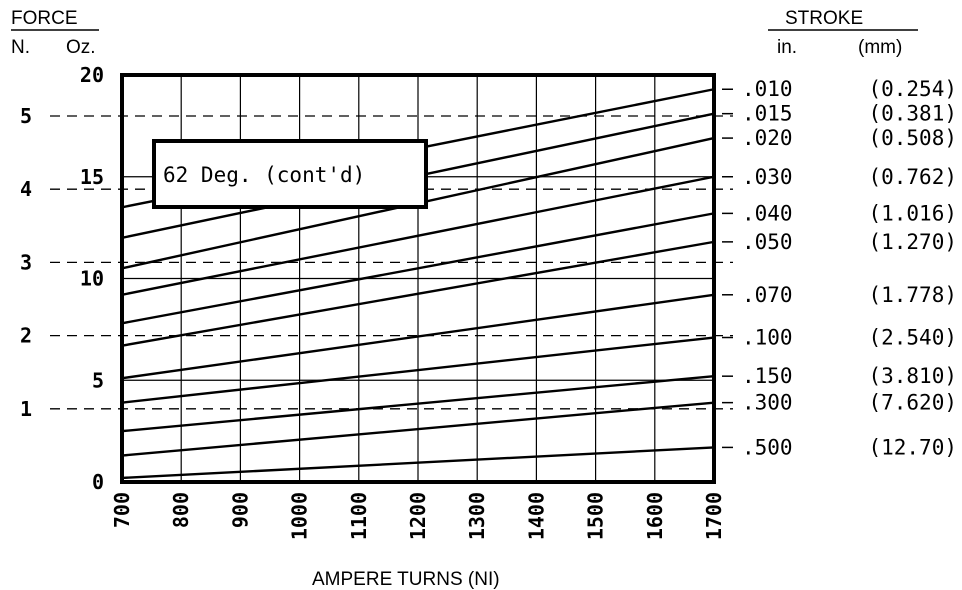 The image size is (962, 590). Describe the element at coordinates (767, 403) in the screenshot. I see `stroke-inch-label: .300` at that location.